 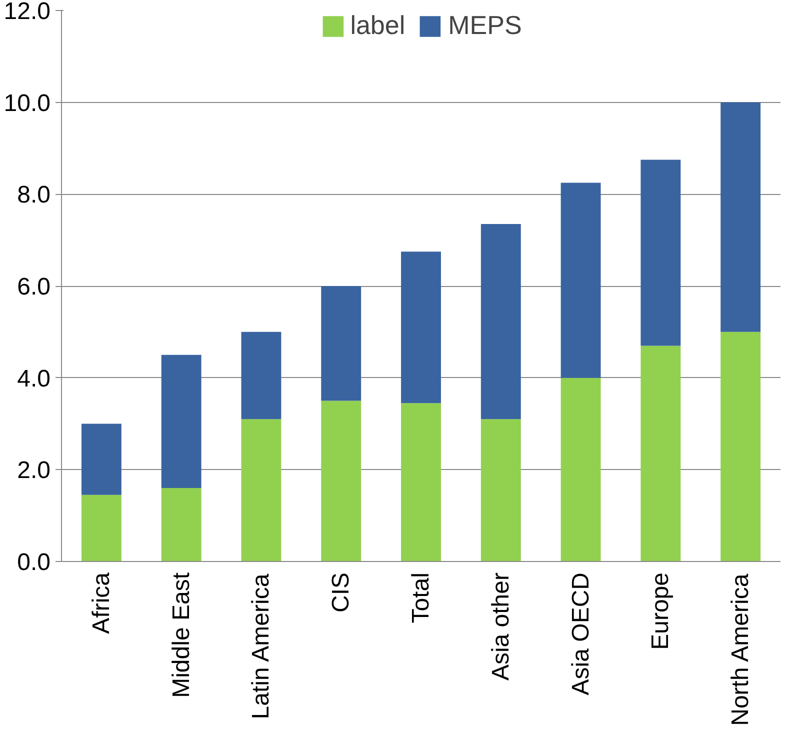 What do you see at coordinates (485, 25) in the screenshot?
I see `legend-label: MEPS` at bounding box center [485, 25].